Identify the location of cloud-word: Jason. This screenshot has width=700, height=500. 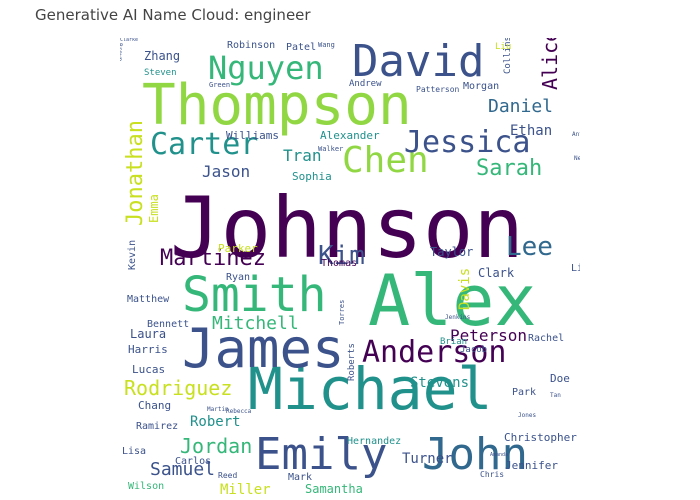
(226, 171).